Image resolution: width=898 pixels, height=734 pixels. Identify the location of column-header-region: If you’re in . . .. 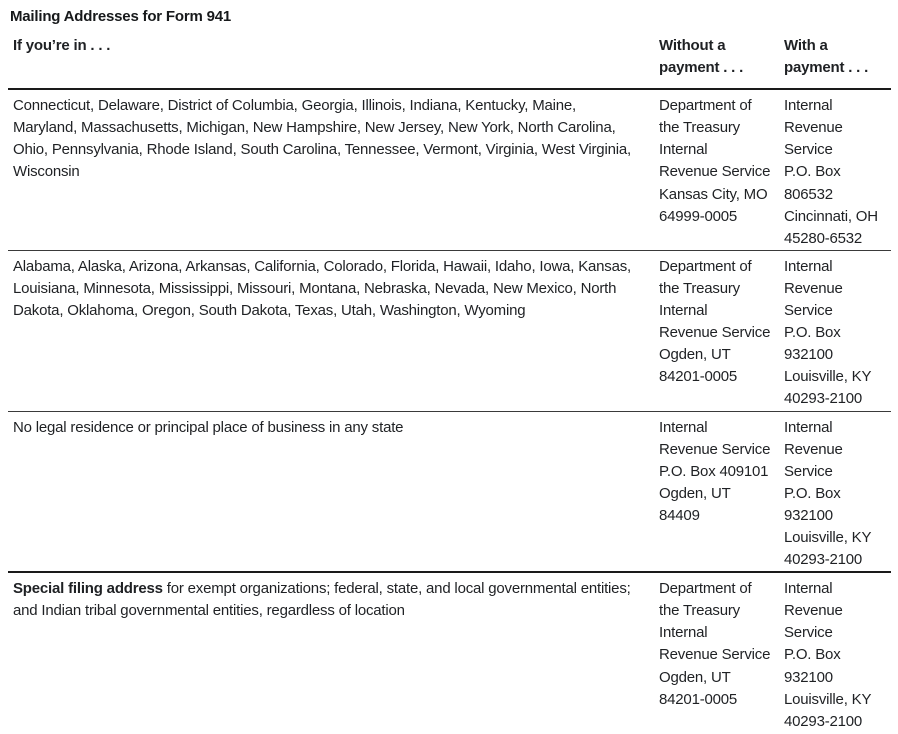
(62, 45).